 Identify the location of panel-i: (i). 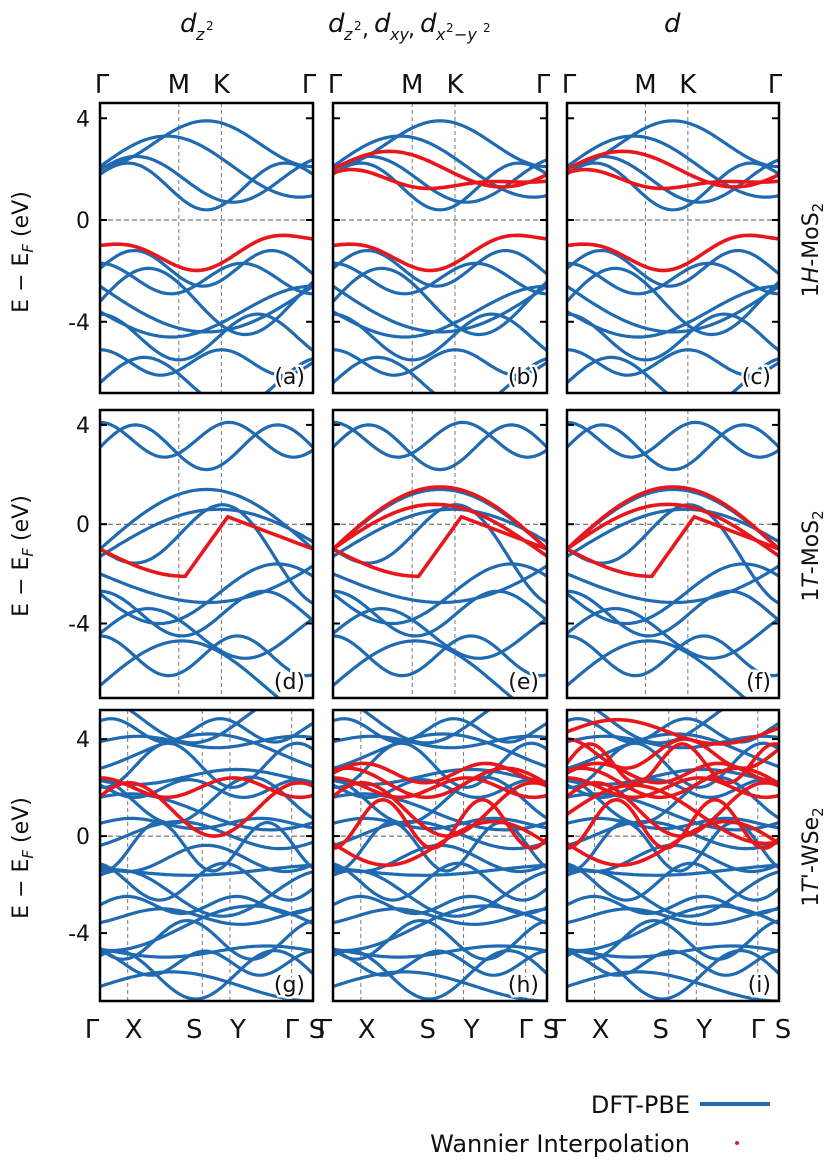
(673, 855).